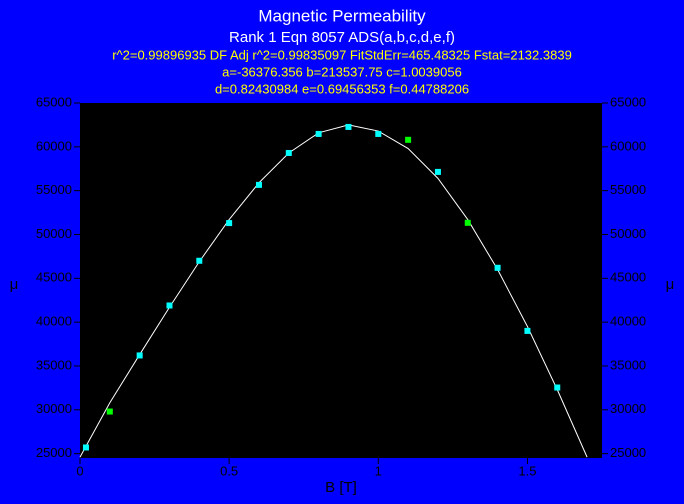 Image resolution: width=684 pixels, height=504 pixels. What do you see at coordinates (54, 364) in the screenshot?
I see `y-tick-label: 35000` at bounding box center [54, 364].